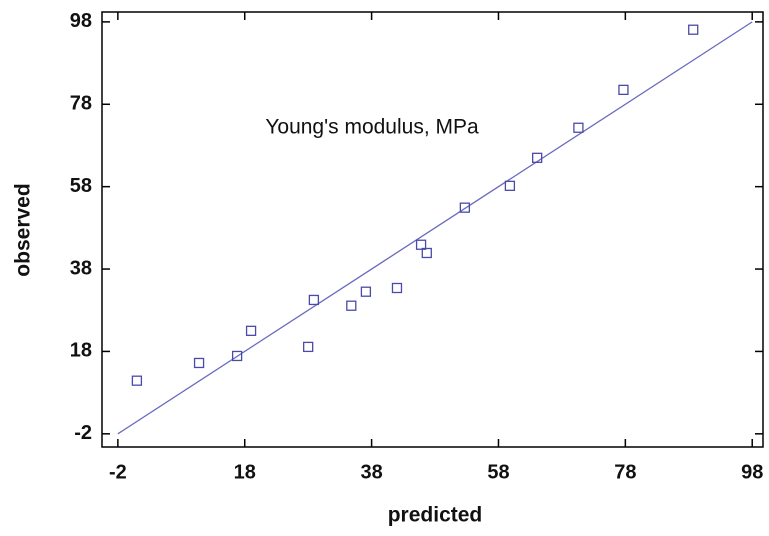 This screenshot has width=769, height=536. I want to click on y-tick-label: 38, so click(81, 268).